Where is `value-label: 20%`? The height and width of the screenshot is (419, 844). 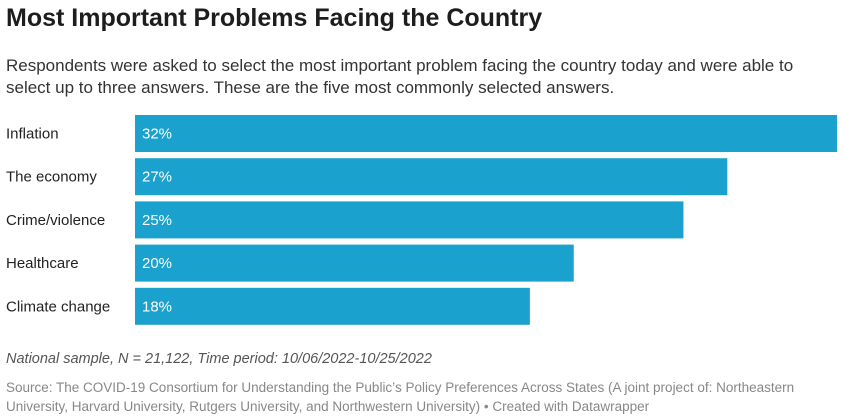 value-label: 20% is located at coordinates (157, 263).